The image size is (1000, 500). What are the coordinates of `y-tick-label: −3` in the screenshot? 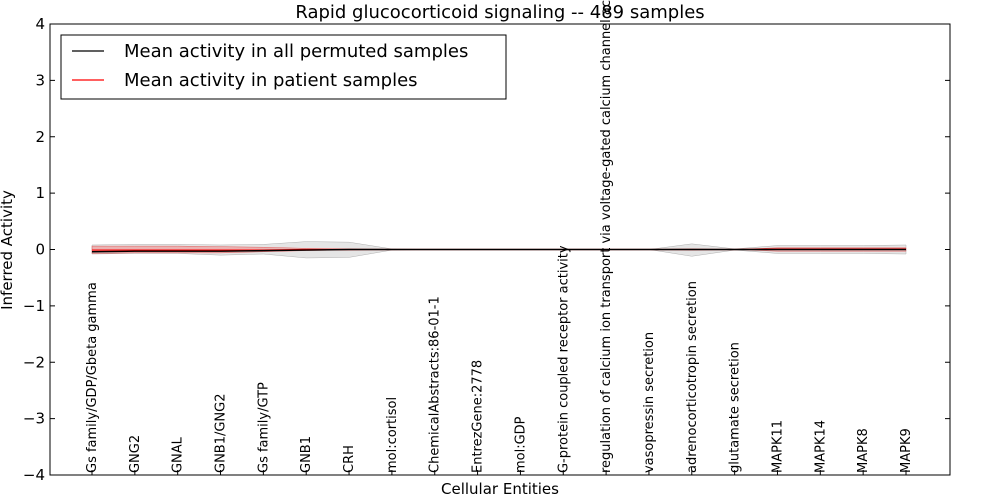 It's located at (34, 419).